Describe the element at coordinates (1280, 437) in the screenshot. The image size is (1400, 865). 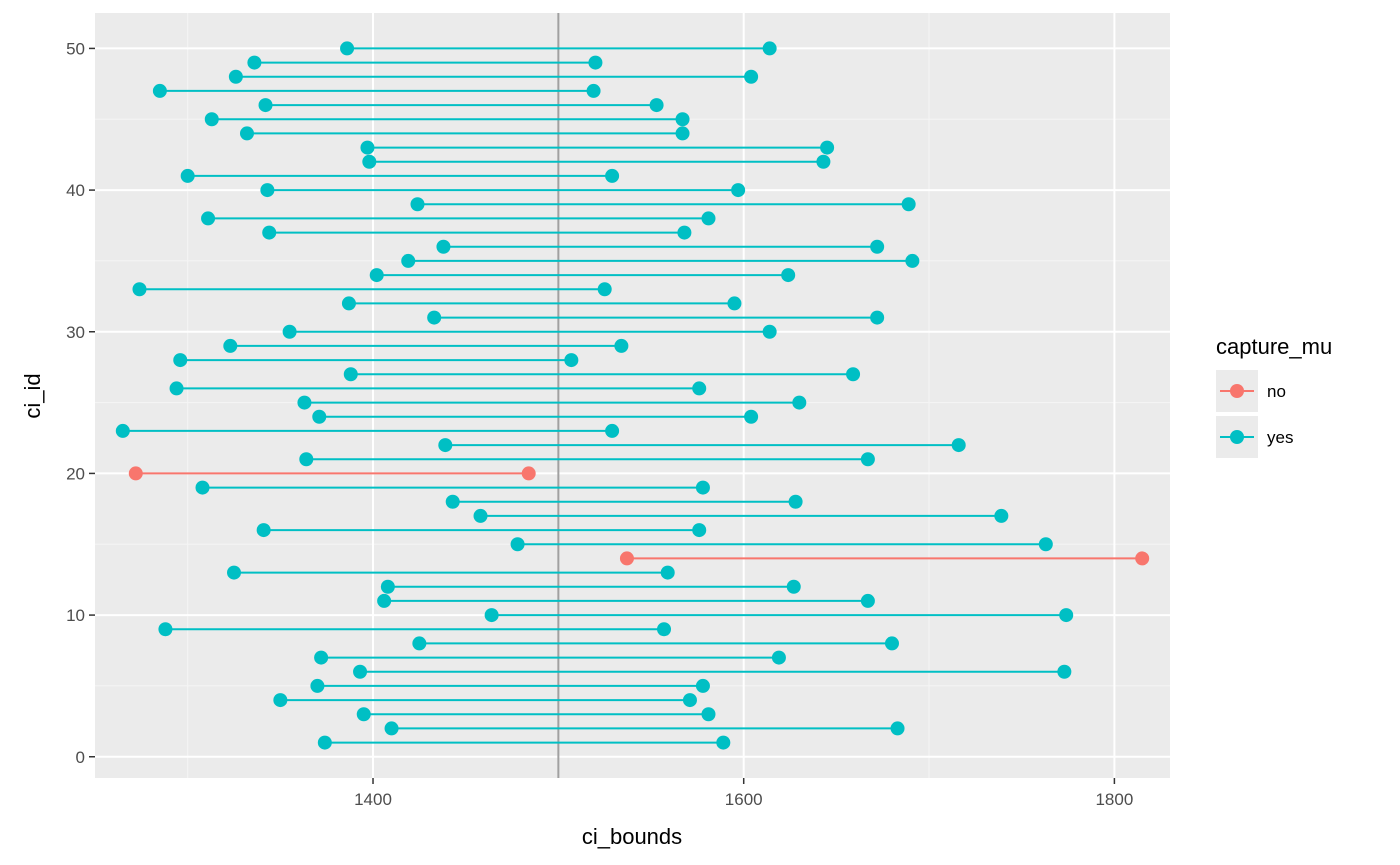
I see `legend-label-yes: yes` at that location.